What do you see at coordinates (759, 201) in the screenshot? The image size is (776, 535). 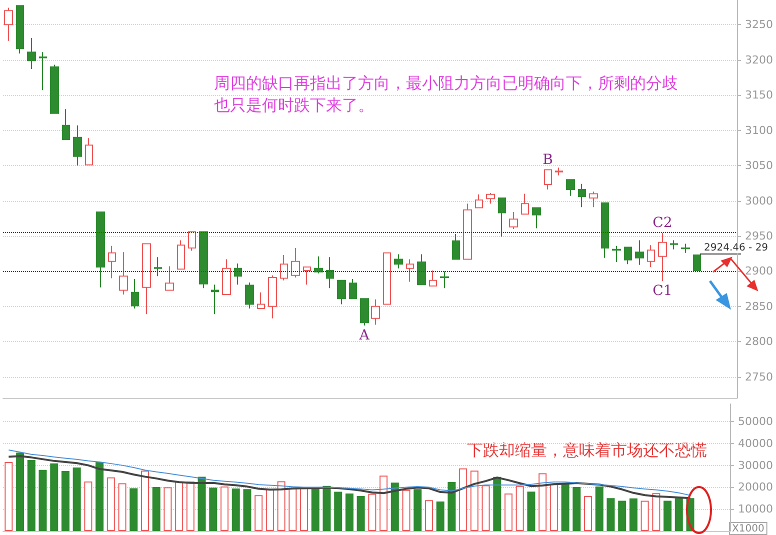 I see `y-tick-label: 3000` at bounding box center [759, 201].